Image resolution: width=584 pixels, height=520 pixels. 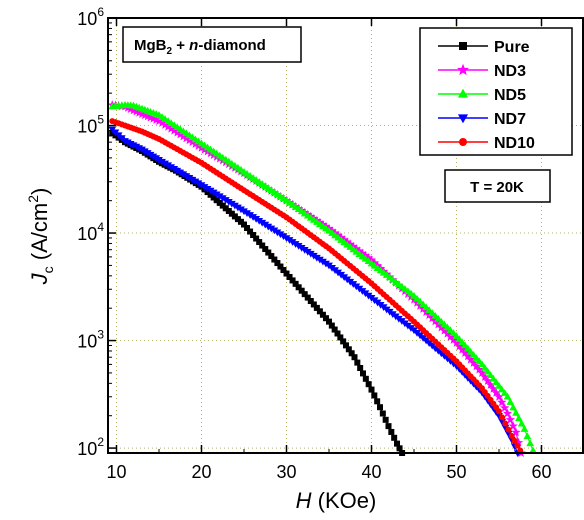 I want to click on y-tick-label-3: 10⁵, so click(x=90, y=125).